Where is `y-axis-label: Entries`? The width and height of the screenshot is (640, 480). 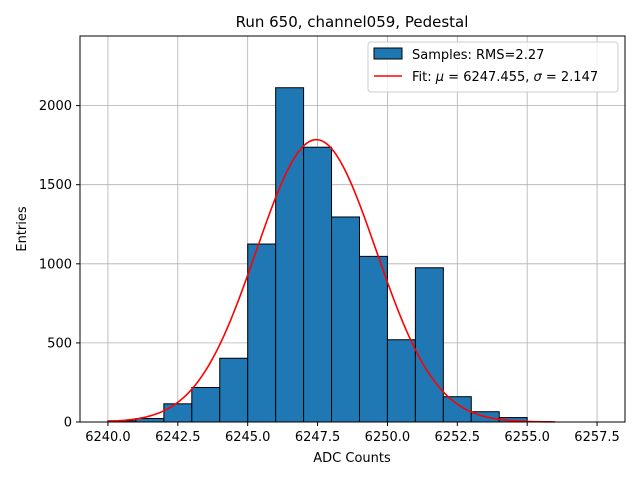 y-axis-label: Entries is located at coordinates (22, 229).